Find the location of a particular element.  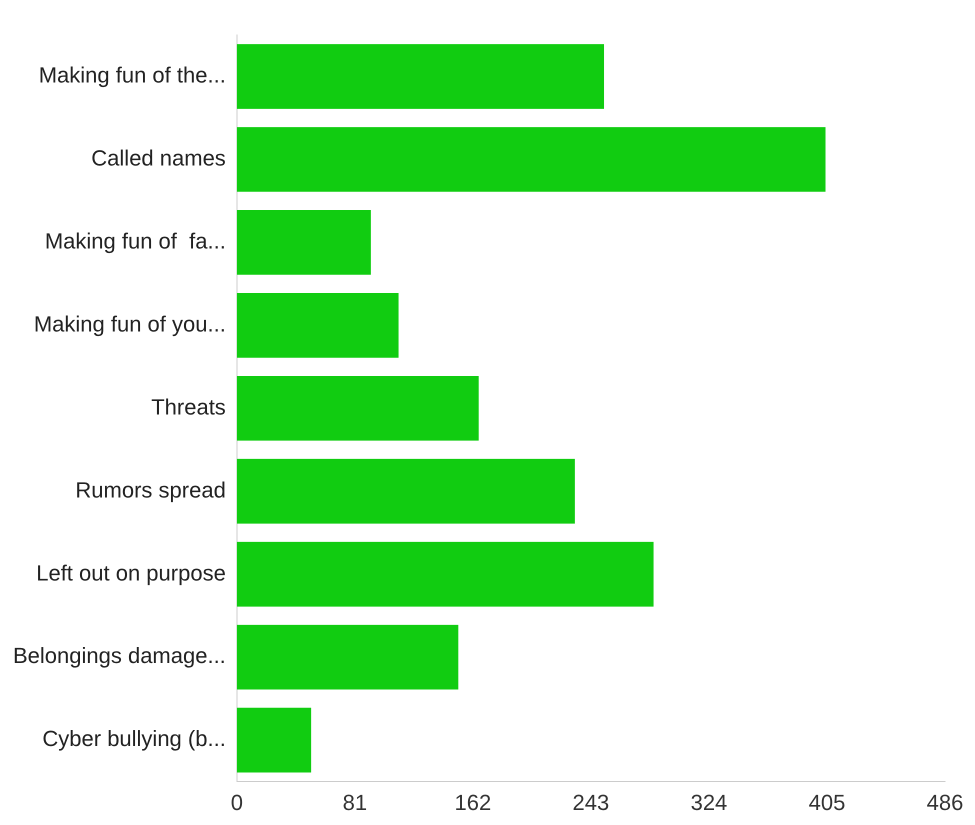

x-tick-label: 243 is located at coordinates (591, 802).